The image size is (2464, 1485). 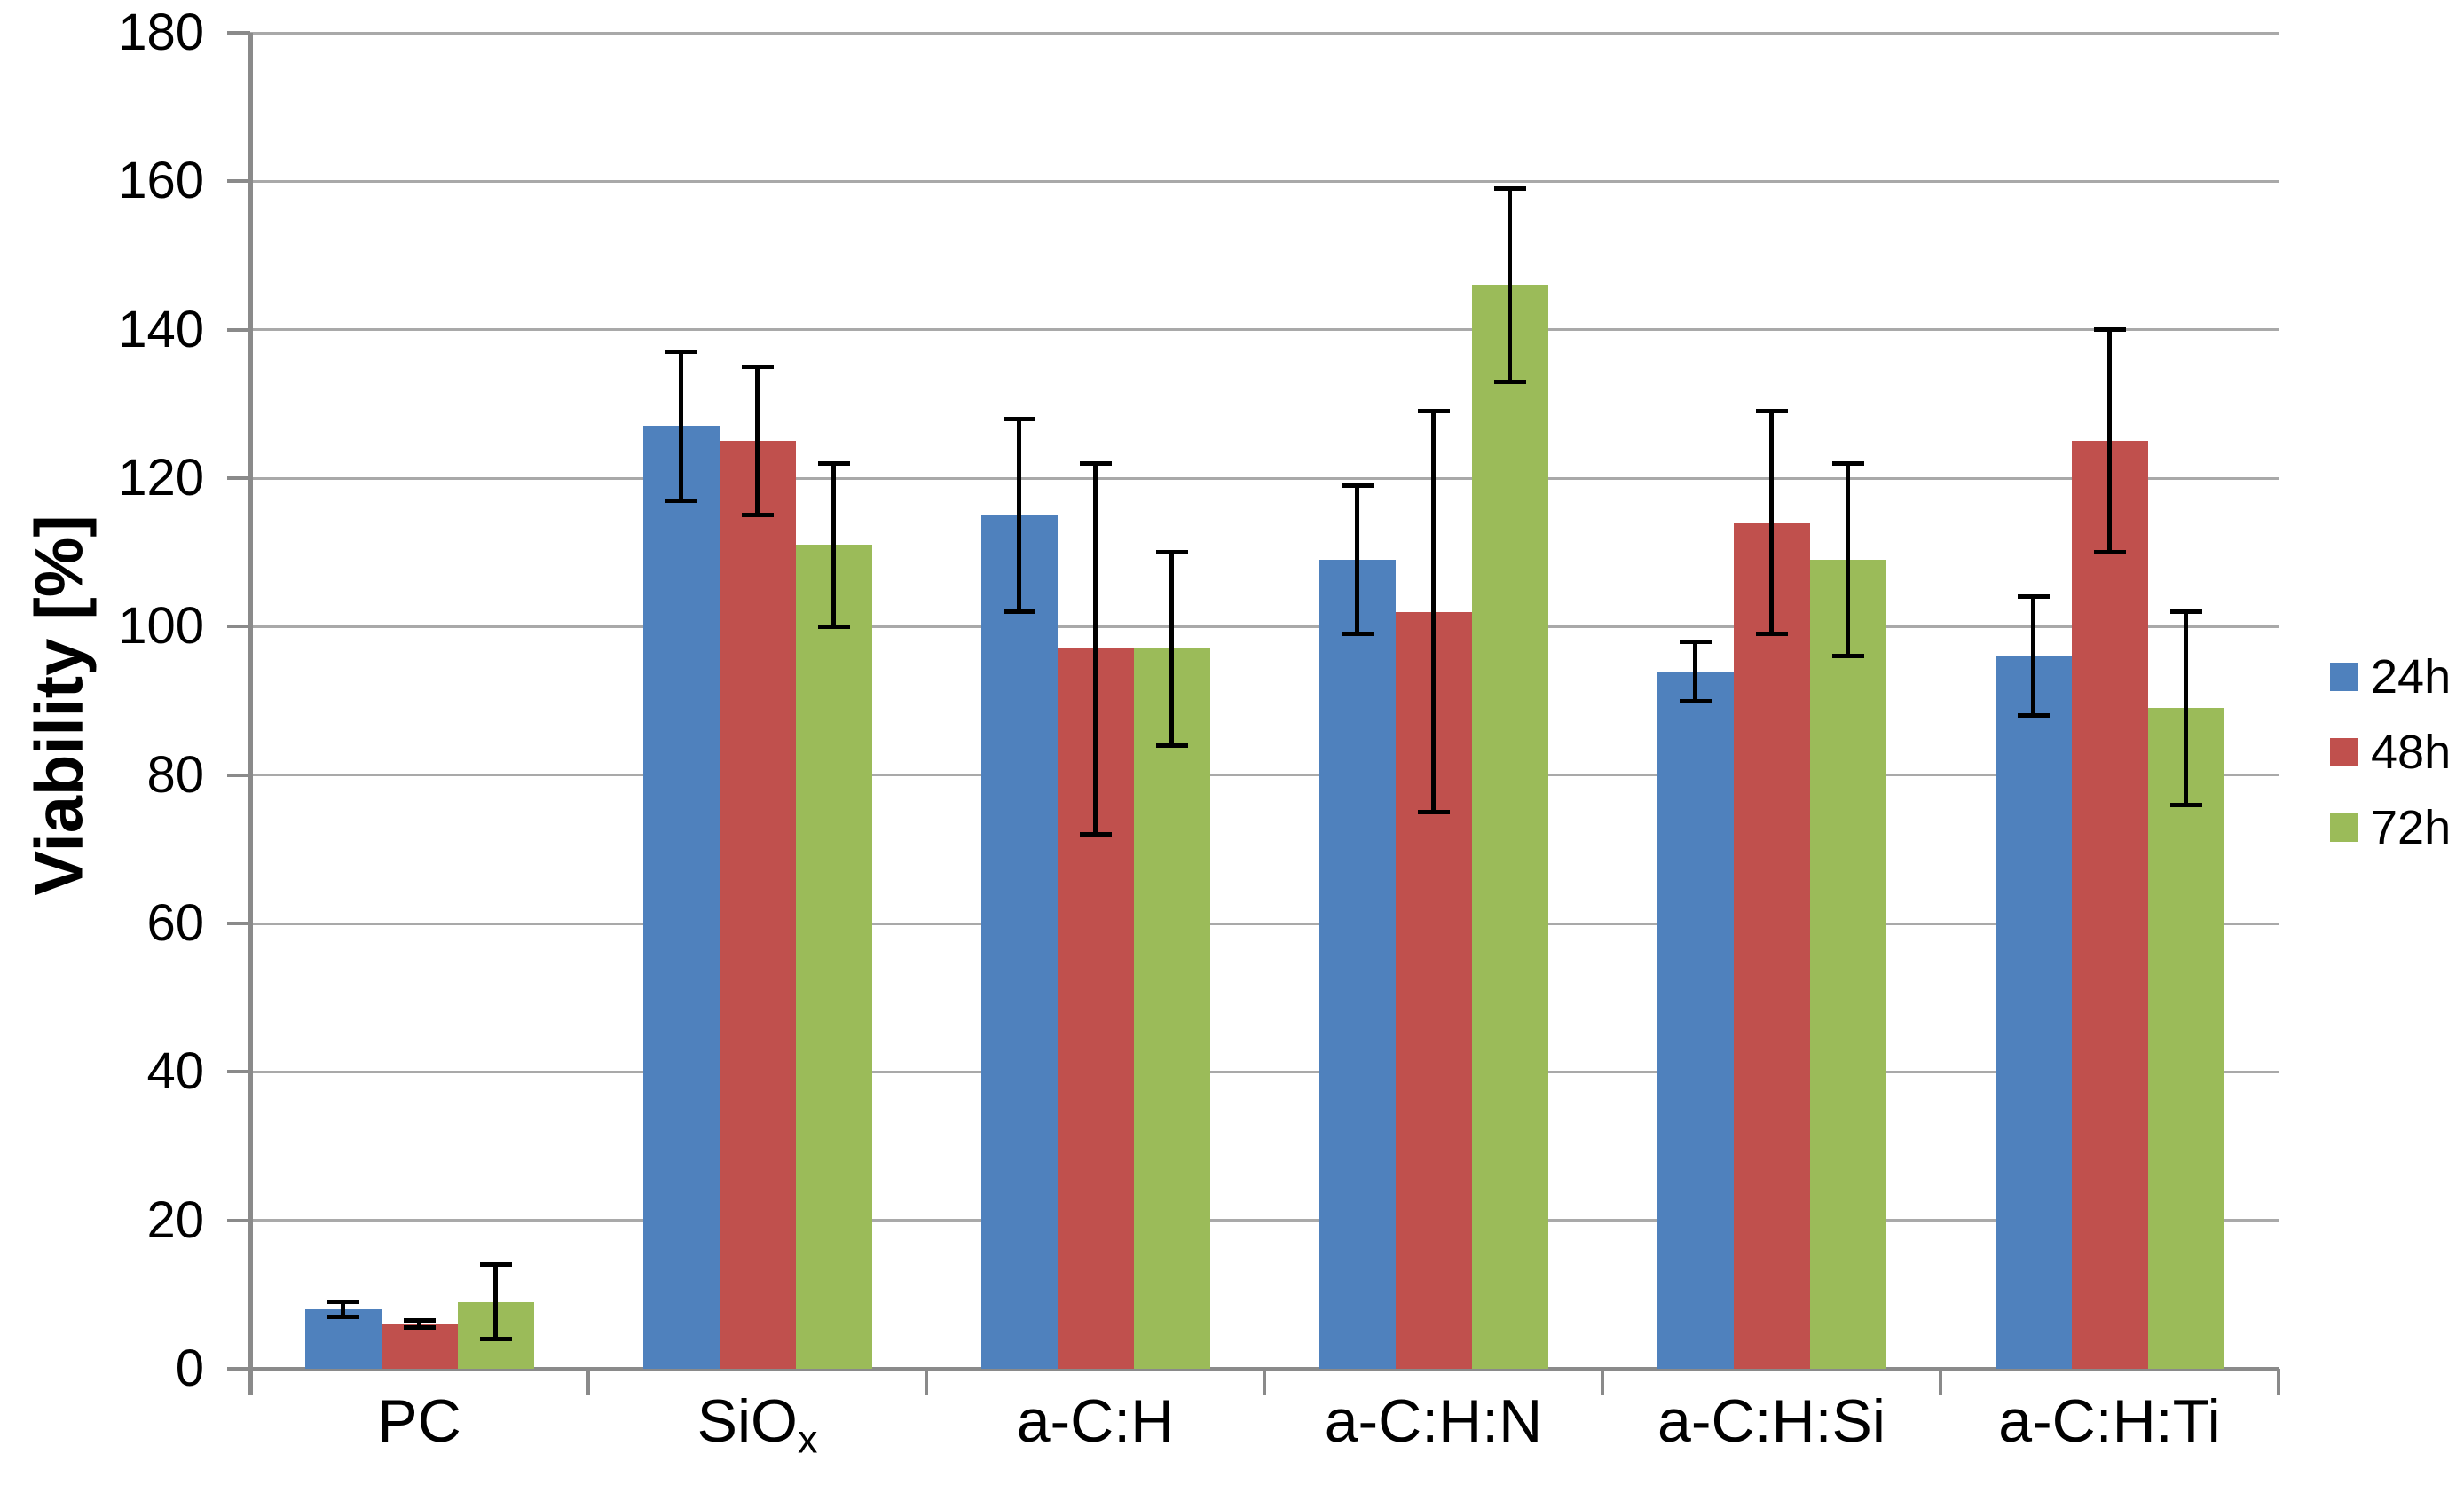 I want to click on error-bar-24h-SiOx, so click(x=681, y=426).